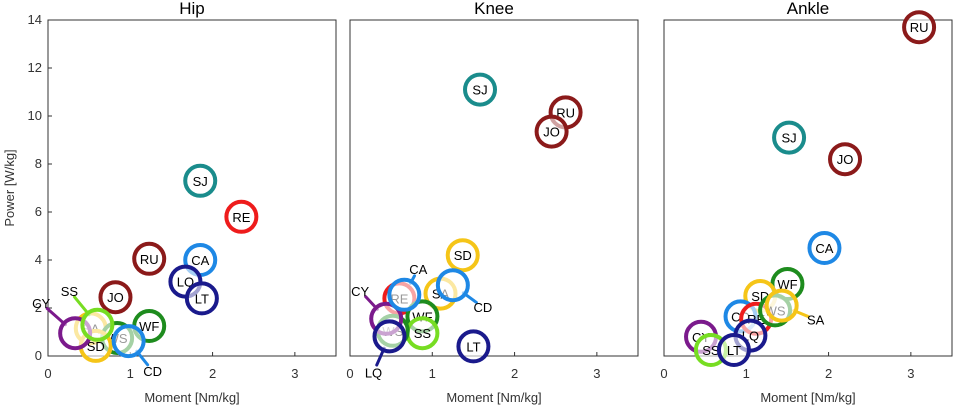 This screenshot has height=406, width=957. I want to click on marker-label-2-lt: LT, so click(734, 350).